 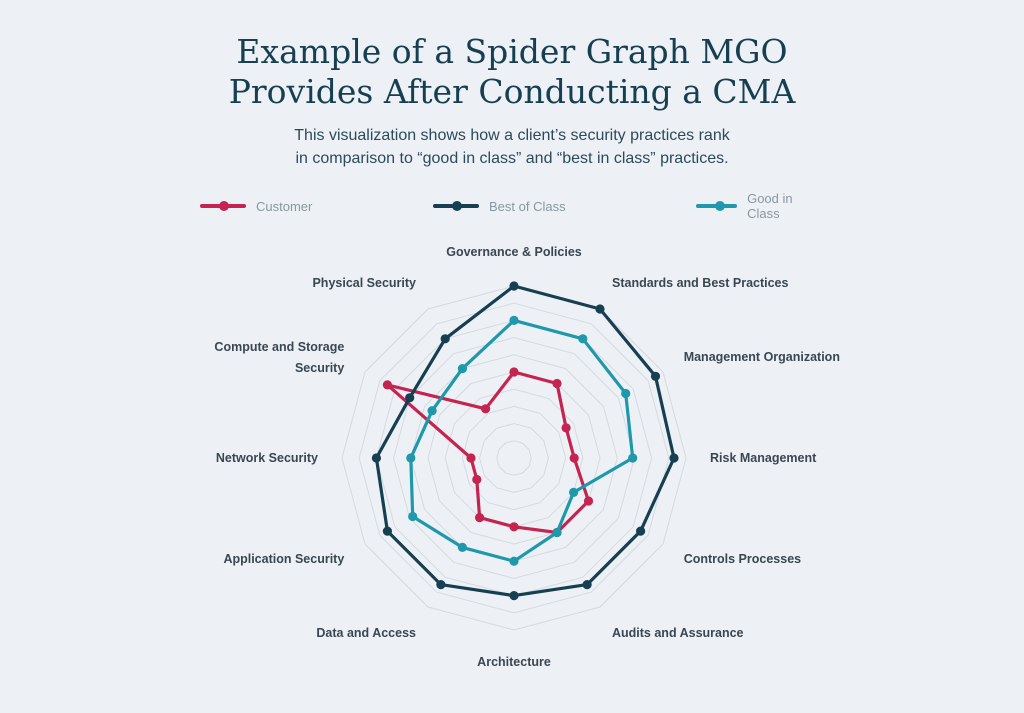 What do you see at coordinates (462, 369) in the screenshot?
I see `point-good-in-class-physical-security` at bounding box center [462, 369].